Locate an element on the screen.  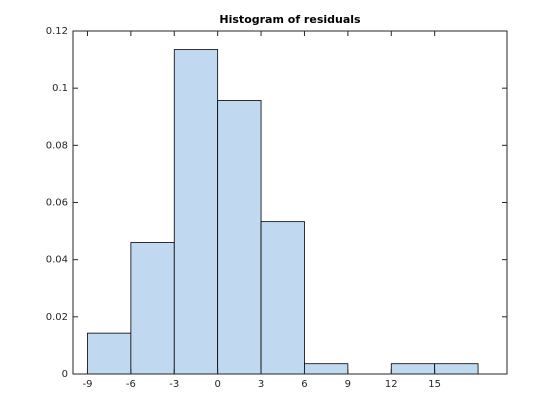
y-tick-label: 0.04 is located at coordinates (57, 260).